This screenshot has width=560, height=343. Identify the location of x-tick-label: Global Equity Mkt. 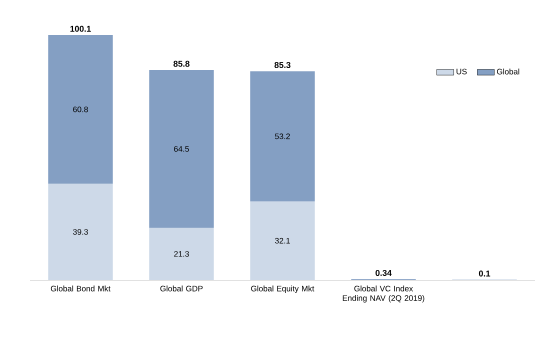
(282, 289).